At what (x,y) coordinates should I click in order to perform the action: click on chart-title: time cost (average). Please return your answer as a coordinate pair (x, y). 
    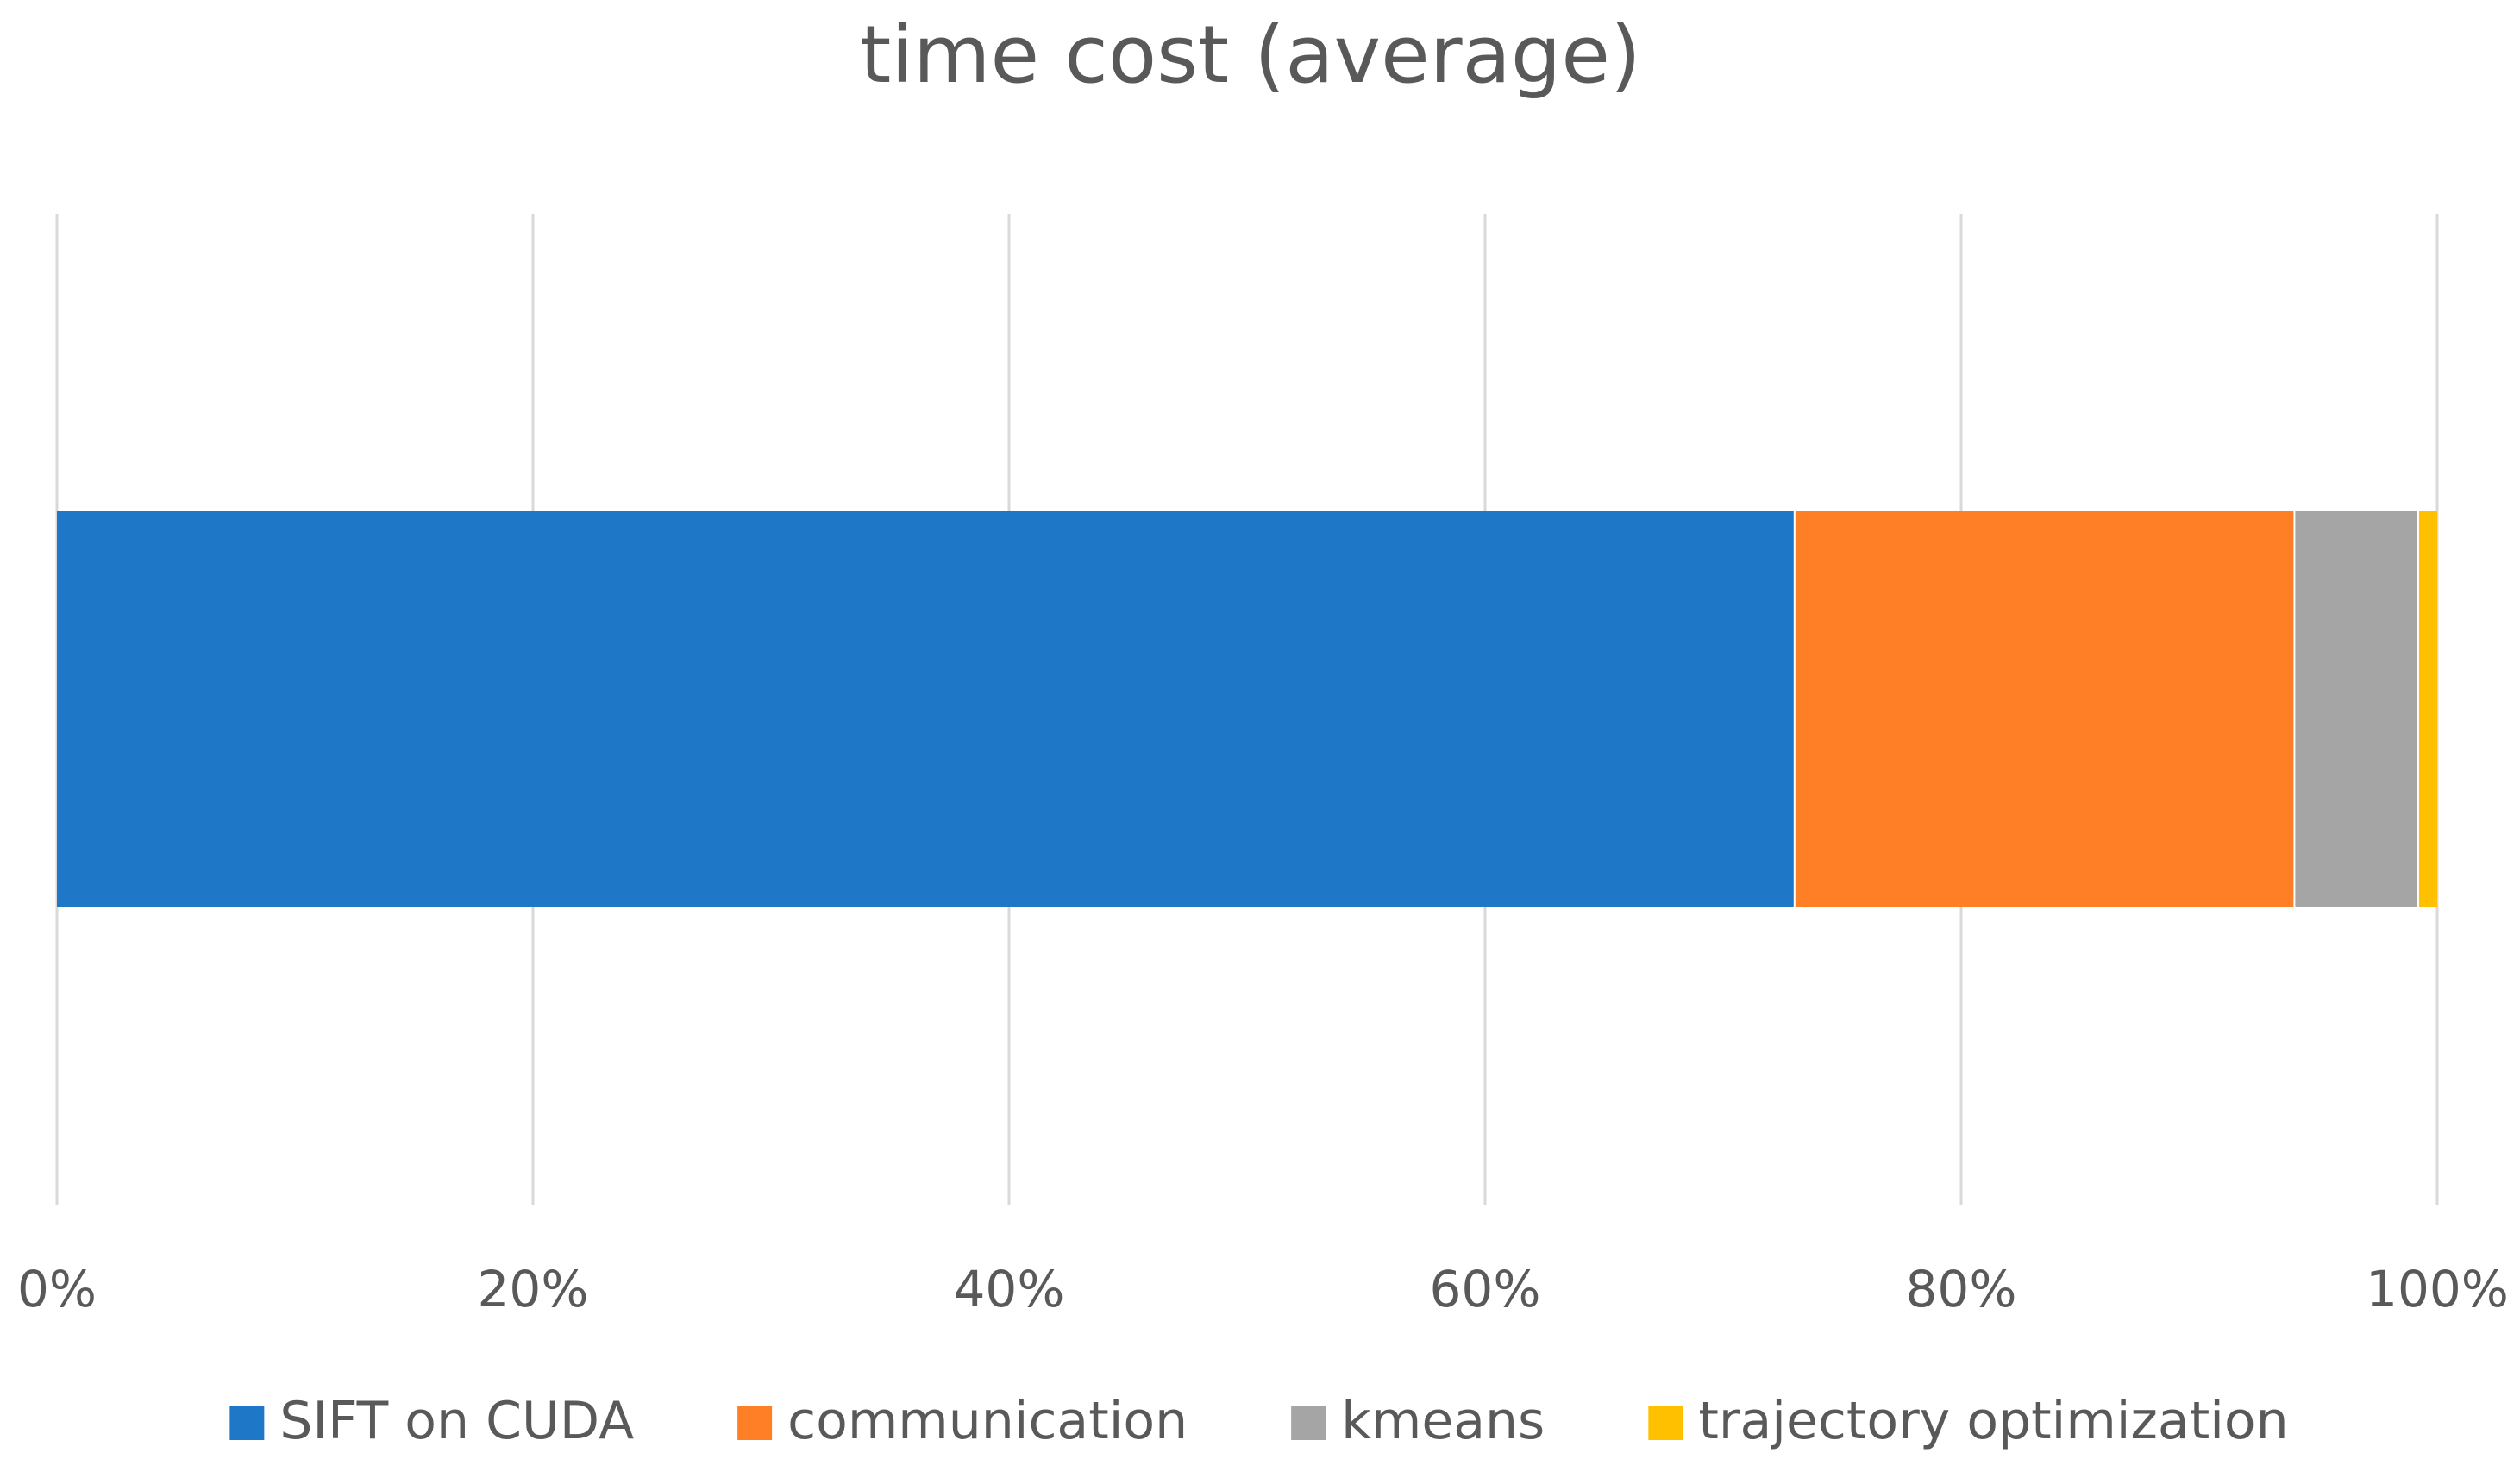
    Looking at the image, I should click on (1251, 55).